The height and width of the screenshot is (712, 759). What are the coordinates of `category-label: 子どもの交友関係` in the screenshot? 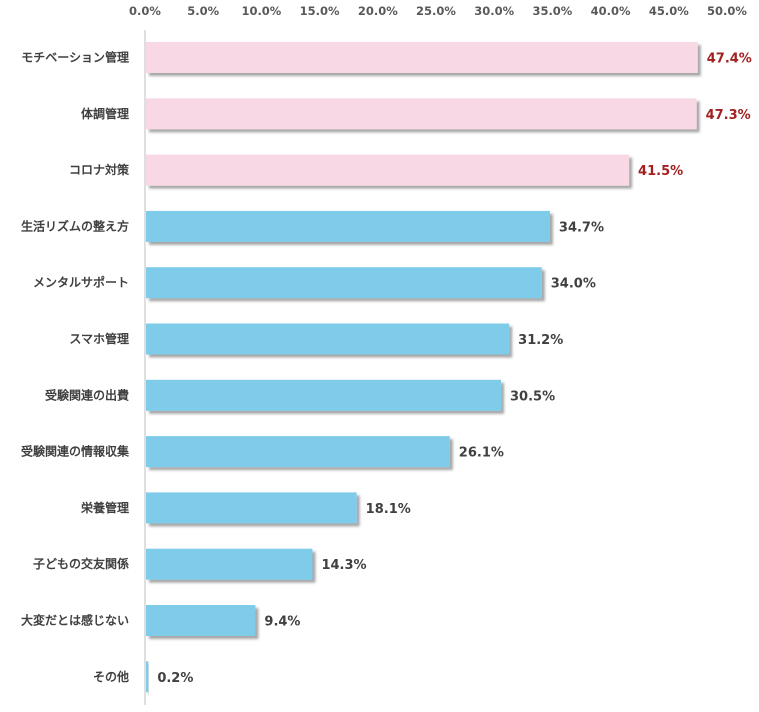 It's located at (81, 563).